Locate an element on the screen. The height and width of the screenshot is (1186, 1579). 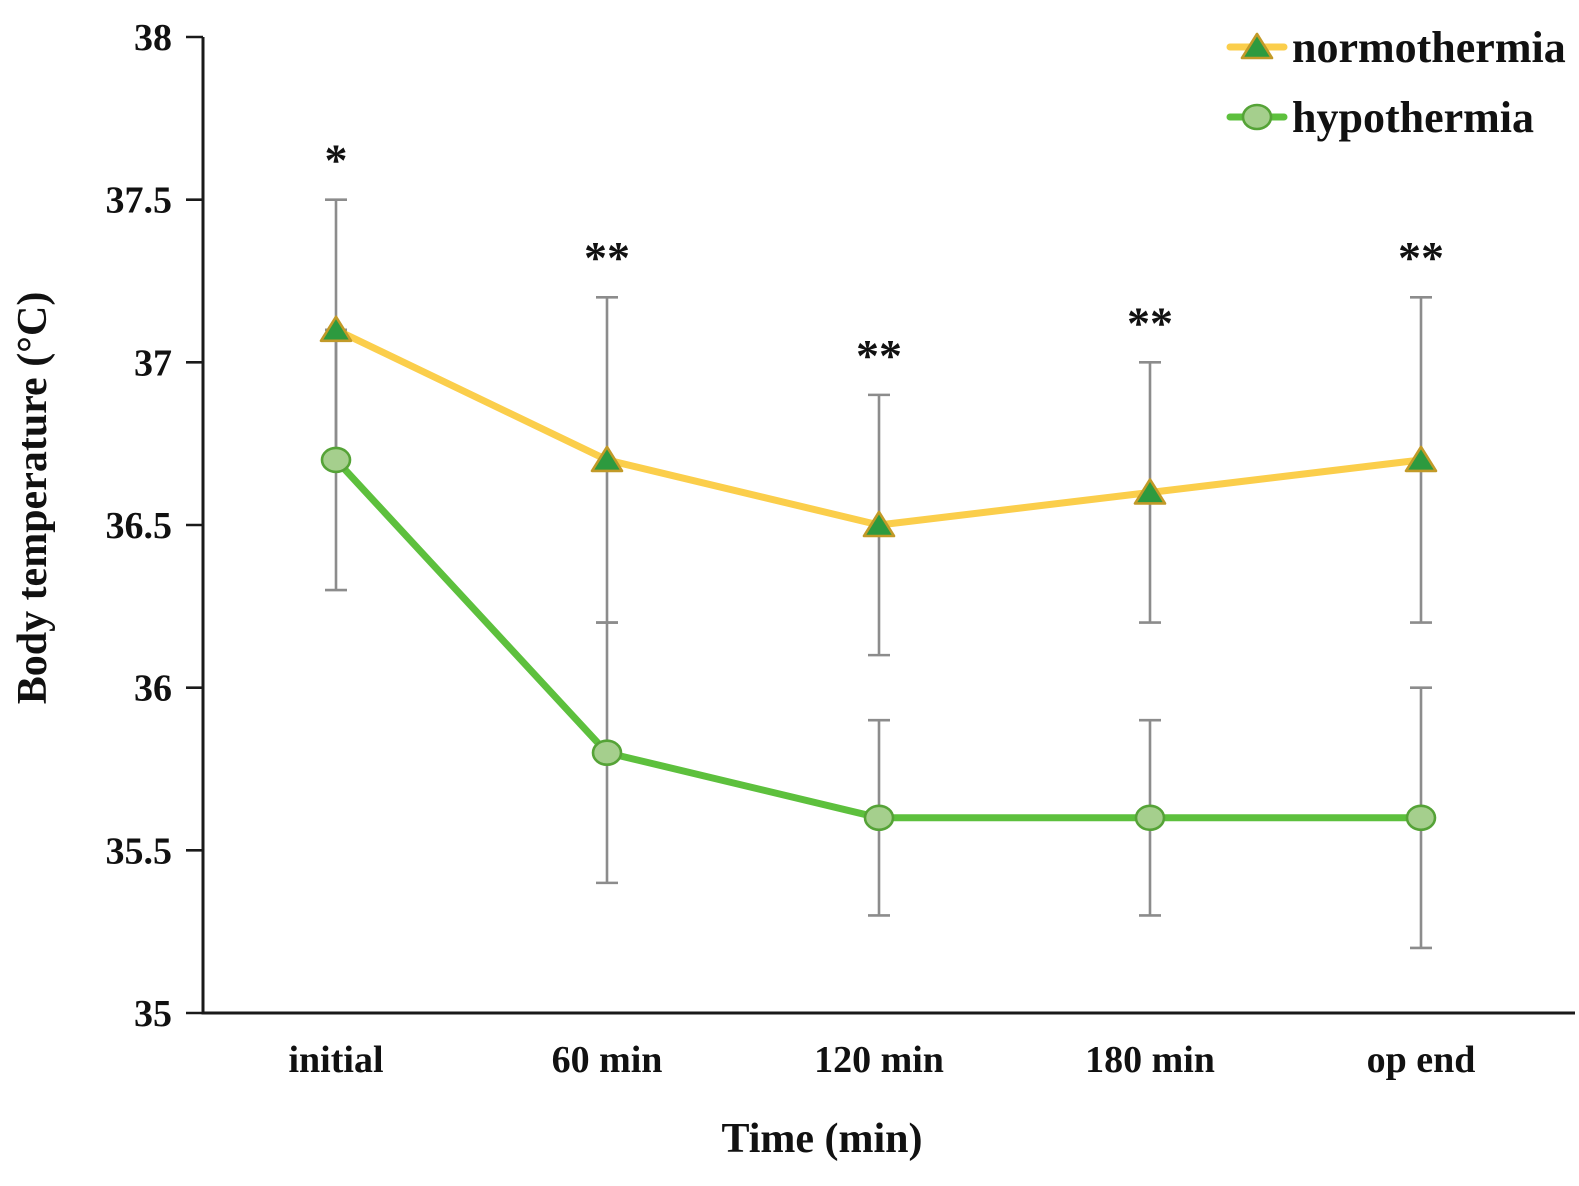
y-tick-label: 36 is located at coordinates (153, 689).